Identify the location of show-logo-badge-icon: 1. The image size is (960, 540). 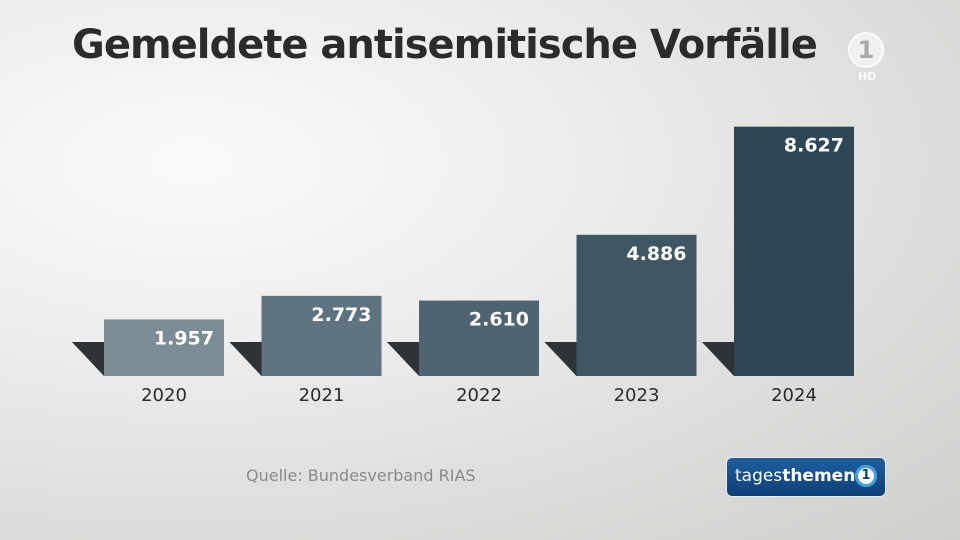
(866, 476).